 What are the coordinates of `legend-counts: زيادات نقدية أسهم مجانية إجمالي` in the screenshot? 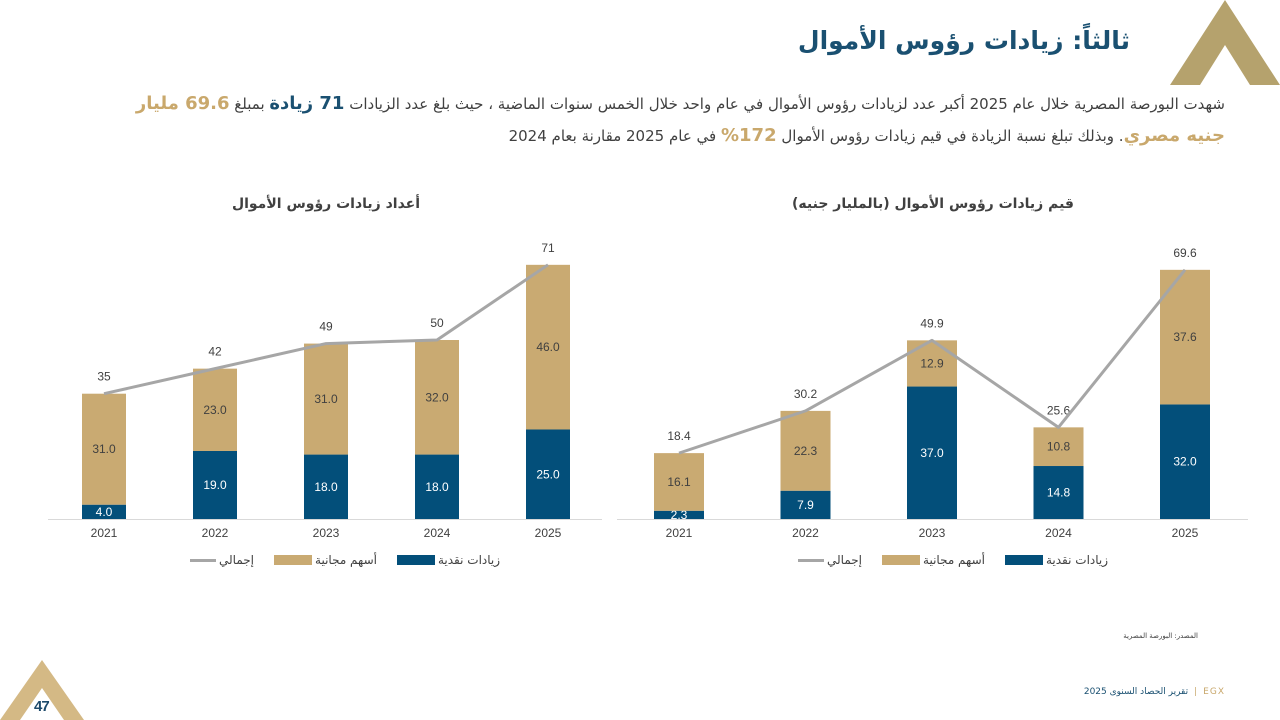 It's located at (345, 560).